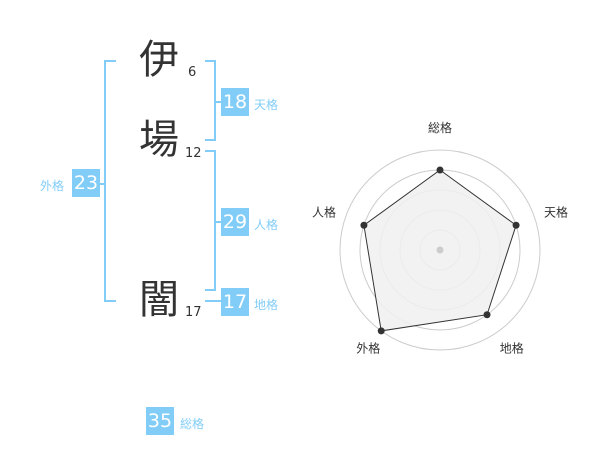  What do you see at coordinates (192, 424) in the screenshot?
I see `soukaku-label: 総格` at bounding box center [192, 424].